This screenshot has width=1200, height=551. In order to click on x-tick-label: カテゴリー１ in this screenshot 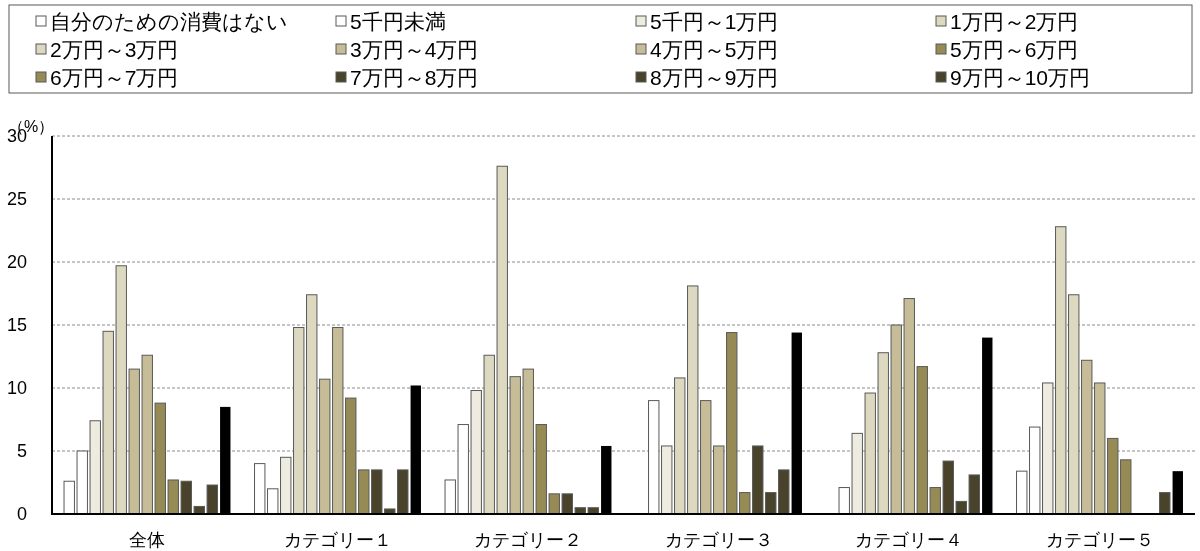, I will do `click(337, 540)`.